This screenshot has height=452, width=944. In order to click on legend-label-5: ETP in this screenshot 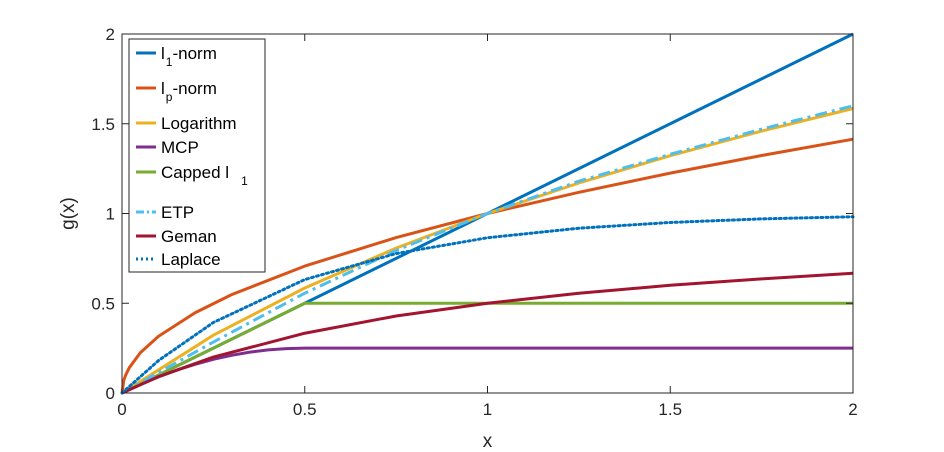, I will do `click(177, 212)`.